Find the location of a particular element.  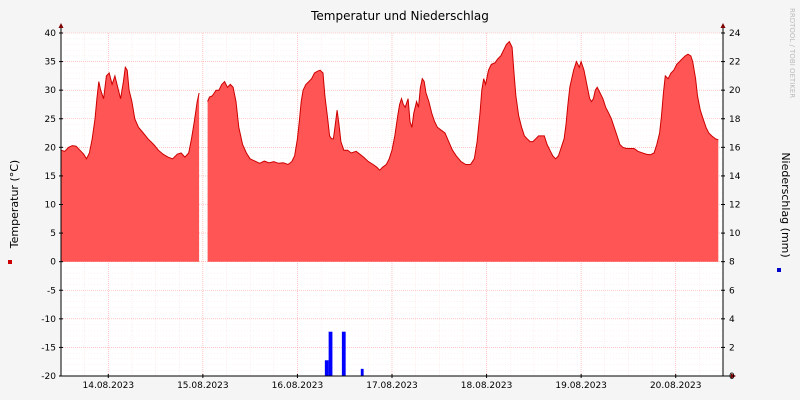

temperature-legend-swatch is located at coordinates (10, 262).